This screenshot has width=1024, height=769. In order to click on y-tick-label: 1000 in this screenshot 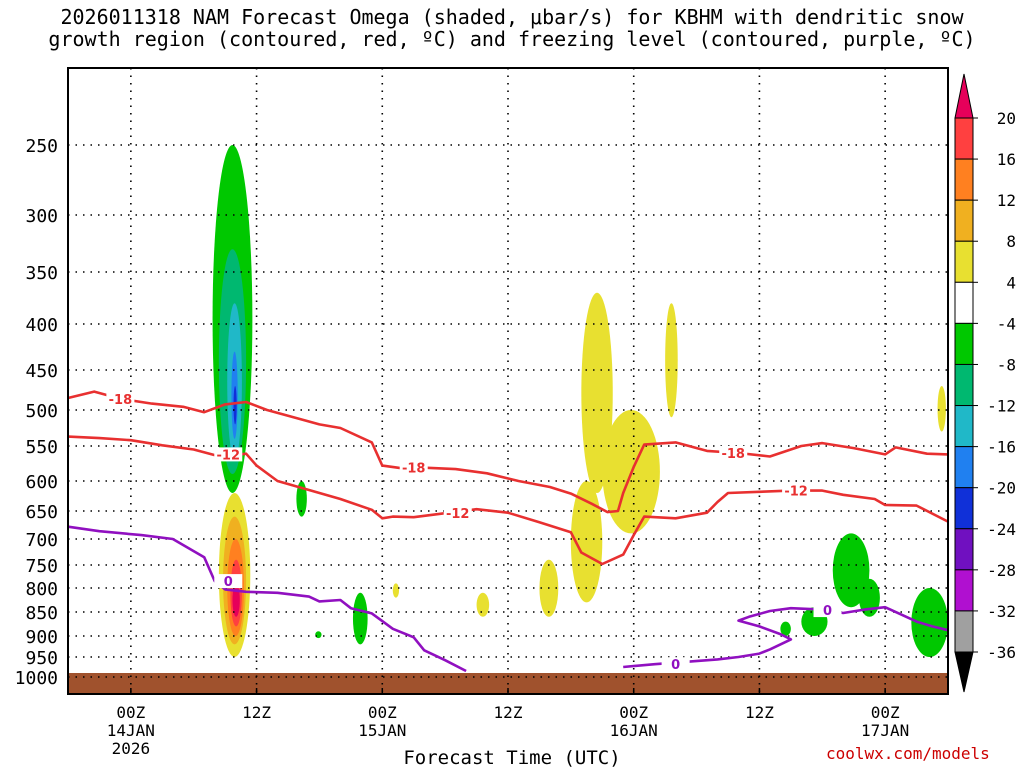, I will do `click(36, 678)`.